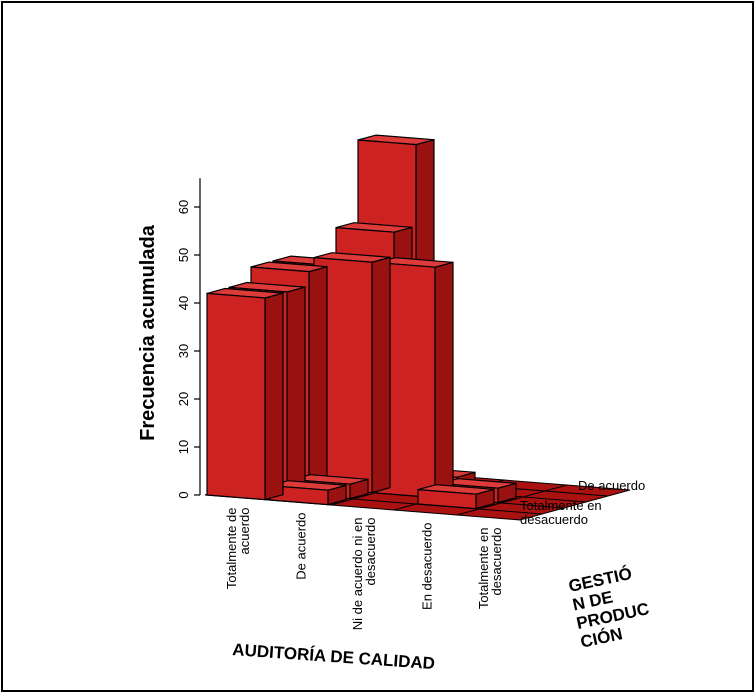 Image resolution: width=755 pixels, height=693 pixels. I want to click on y-tick-label: 50, so click(183, 255).